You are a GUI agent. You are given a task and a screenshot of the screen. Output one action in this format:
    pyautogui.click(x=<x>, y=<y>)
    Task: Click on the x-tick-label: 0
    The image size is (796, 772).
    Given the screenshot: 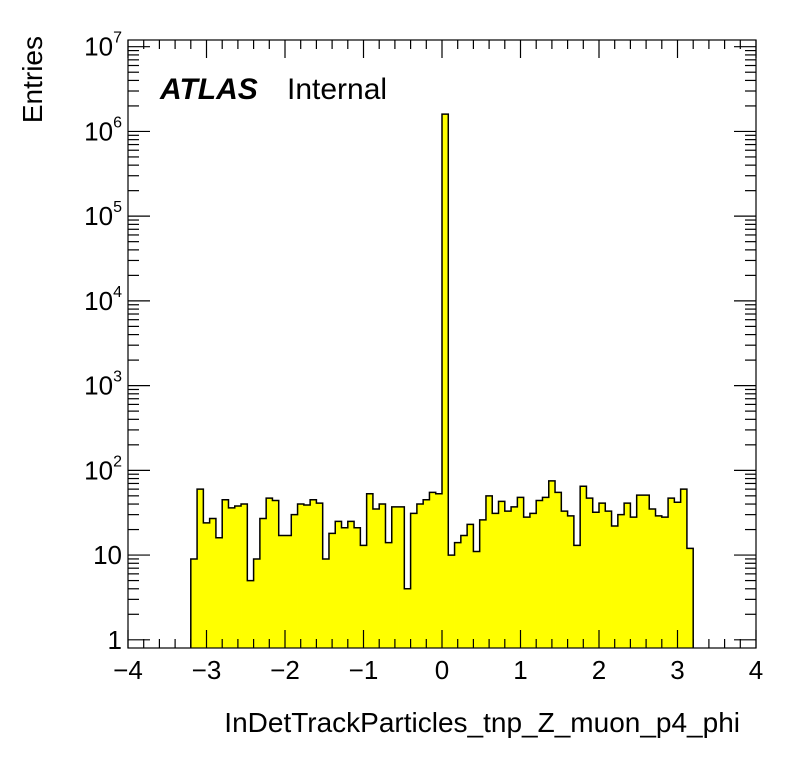 What is the action you would take?
    pyautogui.click(x=442, y=670)
    